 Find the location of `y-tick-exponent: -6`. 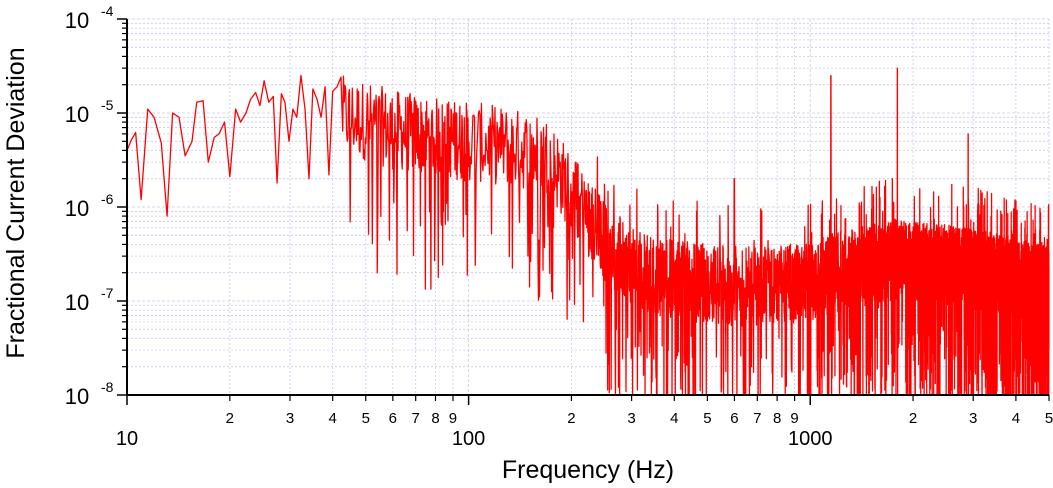

y-tick-exponent: -6 is located at coordinates (107, 199).